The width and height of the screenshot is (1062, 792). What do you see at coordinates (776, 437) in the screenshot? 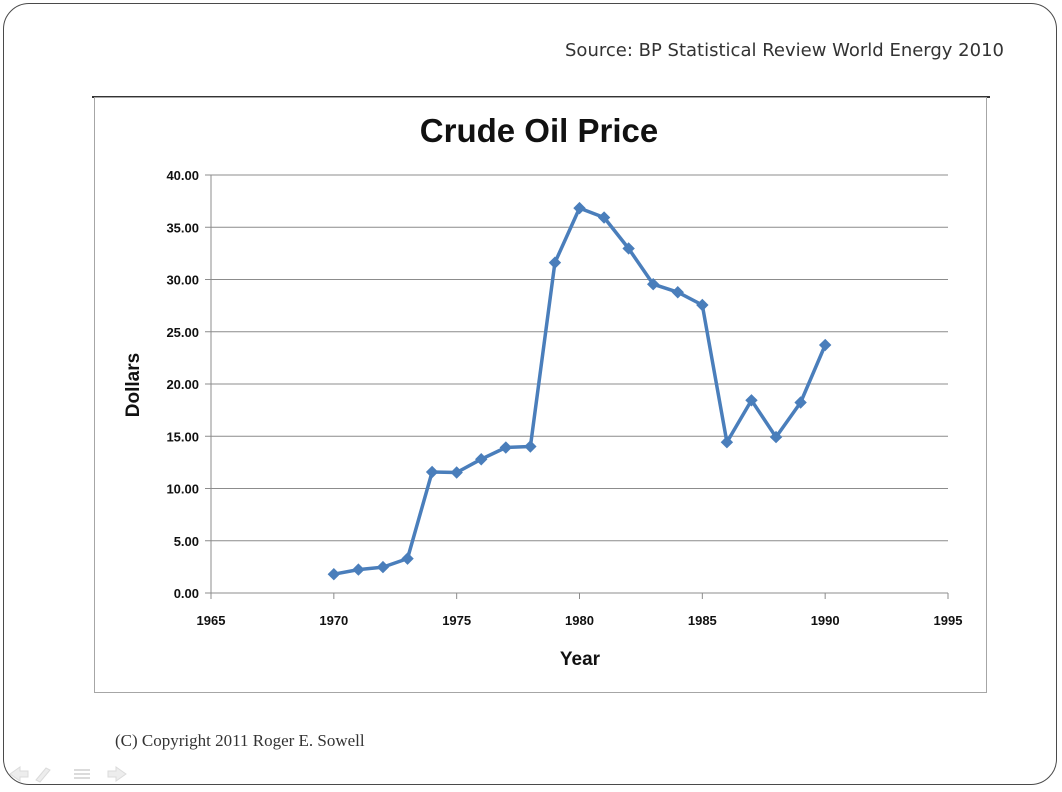
I see `data-point-1988` at bounding box center [776, 437].